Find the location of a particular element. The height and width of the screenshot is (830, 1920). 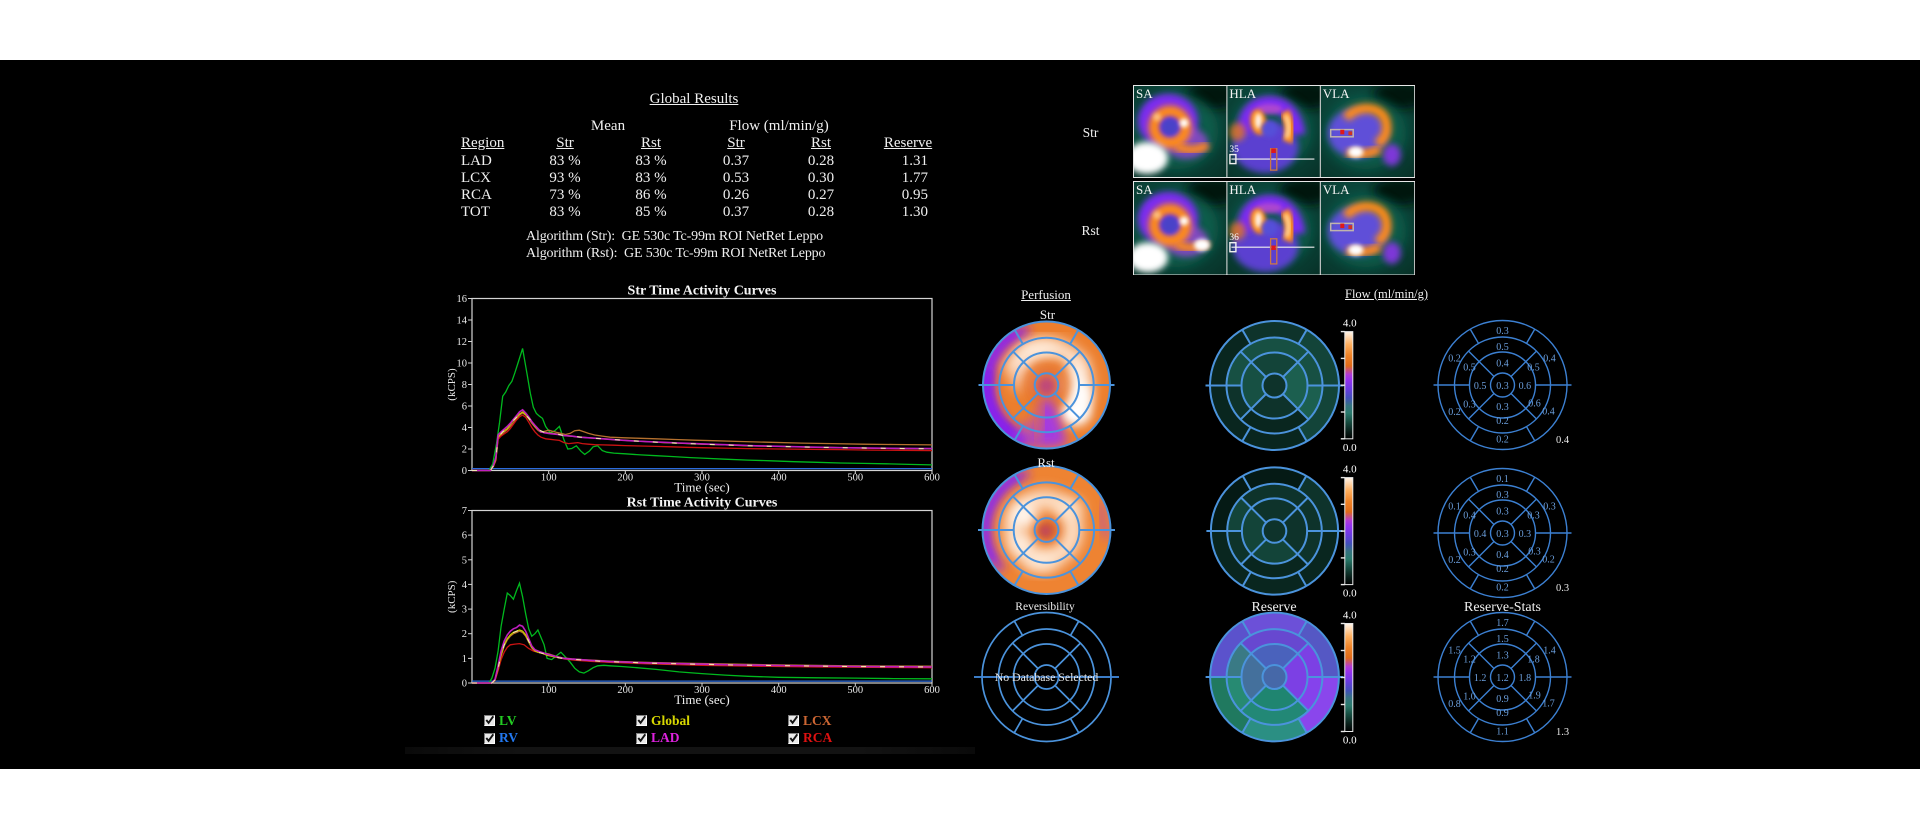

svg-text: Str Time Activity Curves is located at coordinates (702, 291).